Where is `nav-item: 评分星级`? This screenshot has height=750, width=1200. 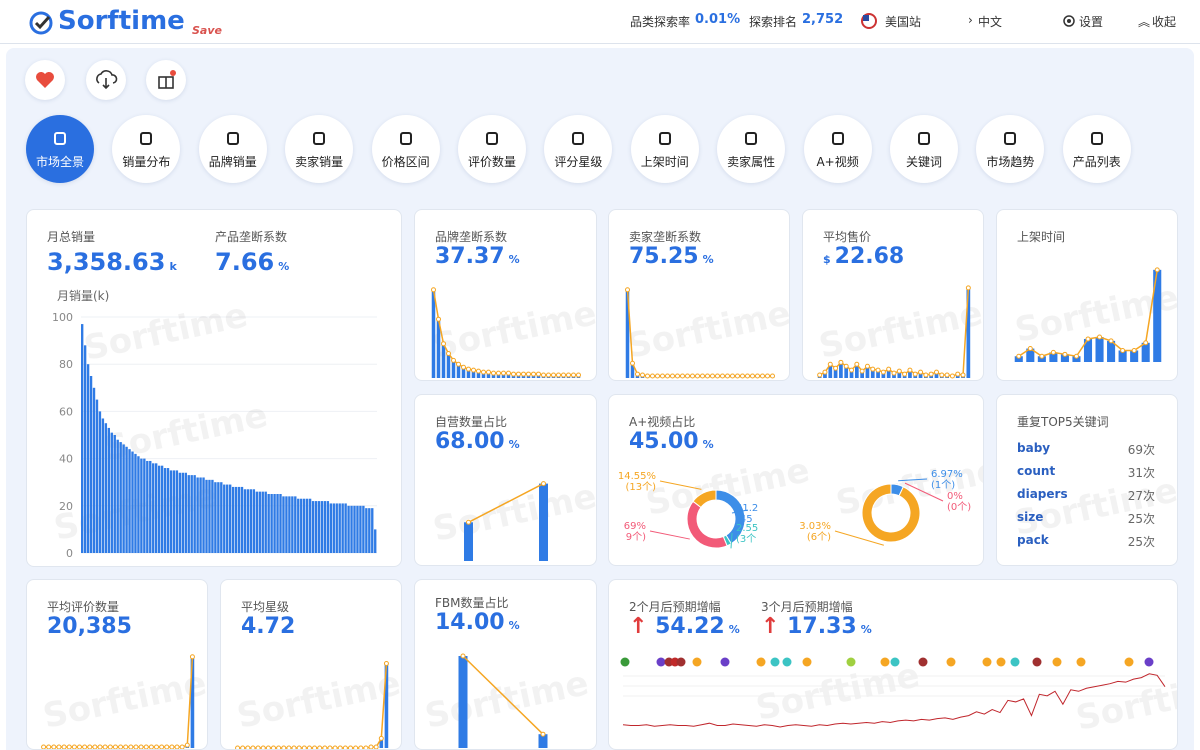 nav-item: 评分星级 is located at coordinates (578, 149).